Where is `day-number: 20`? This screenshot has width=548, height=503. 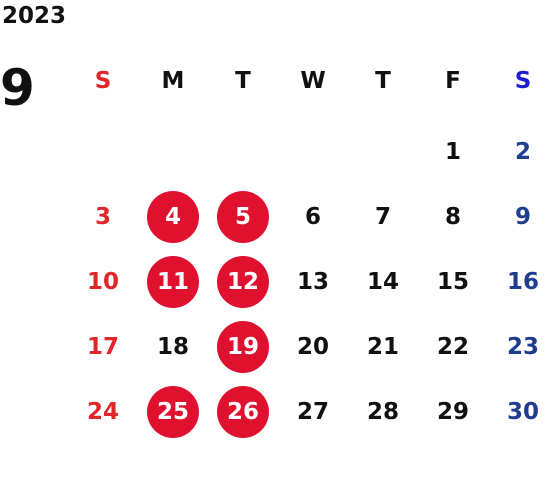
day-number: 20 is located at coordinates (312, 346).